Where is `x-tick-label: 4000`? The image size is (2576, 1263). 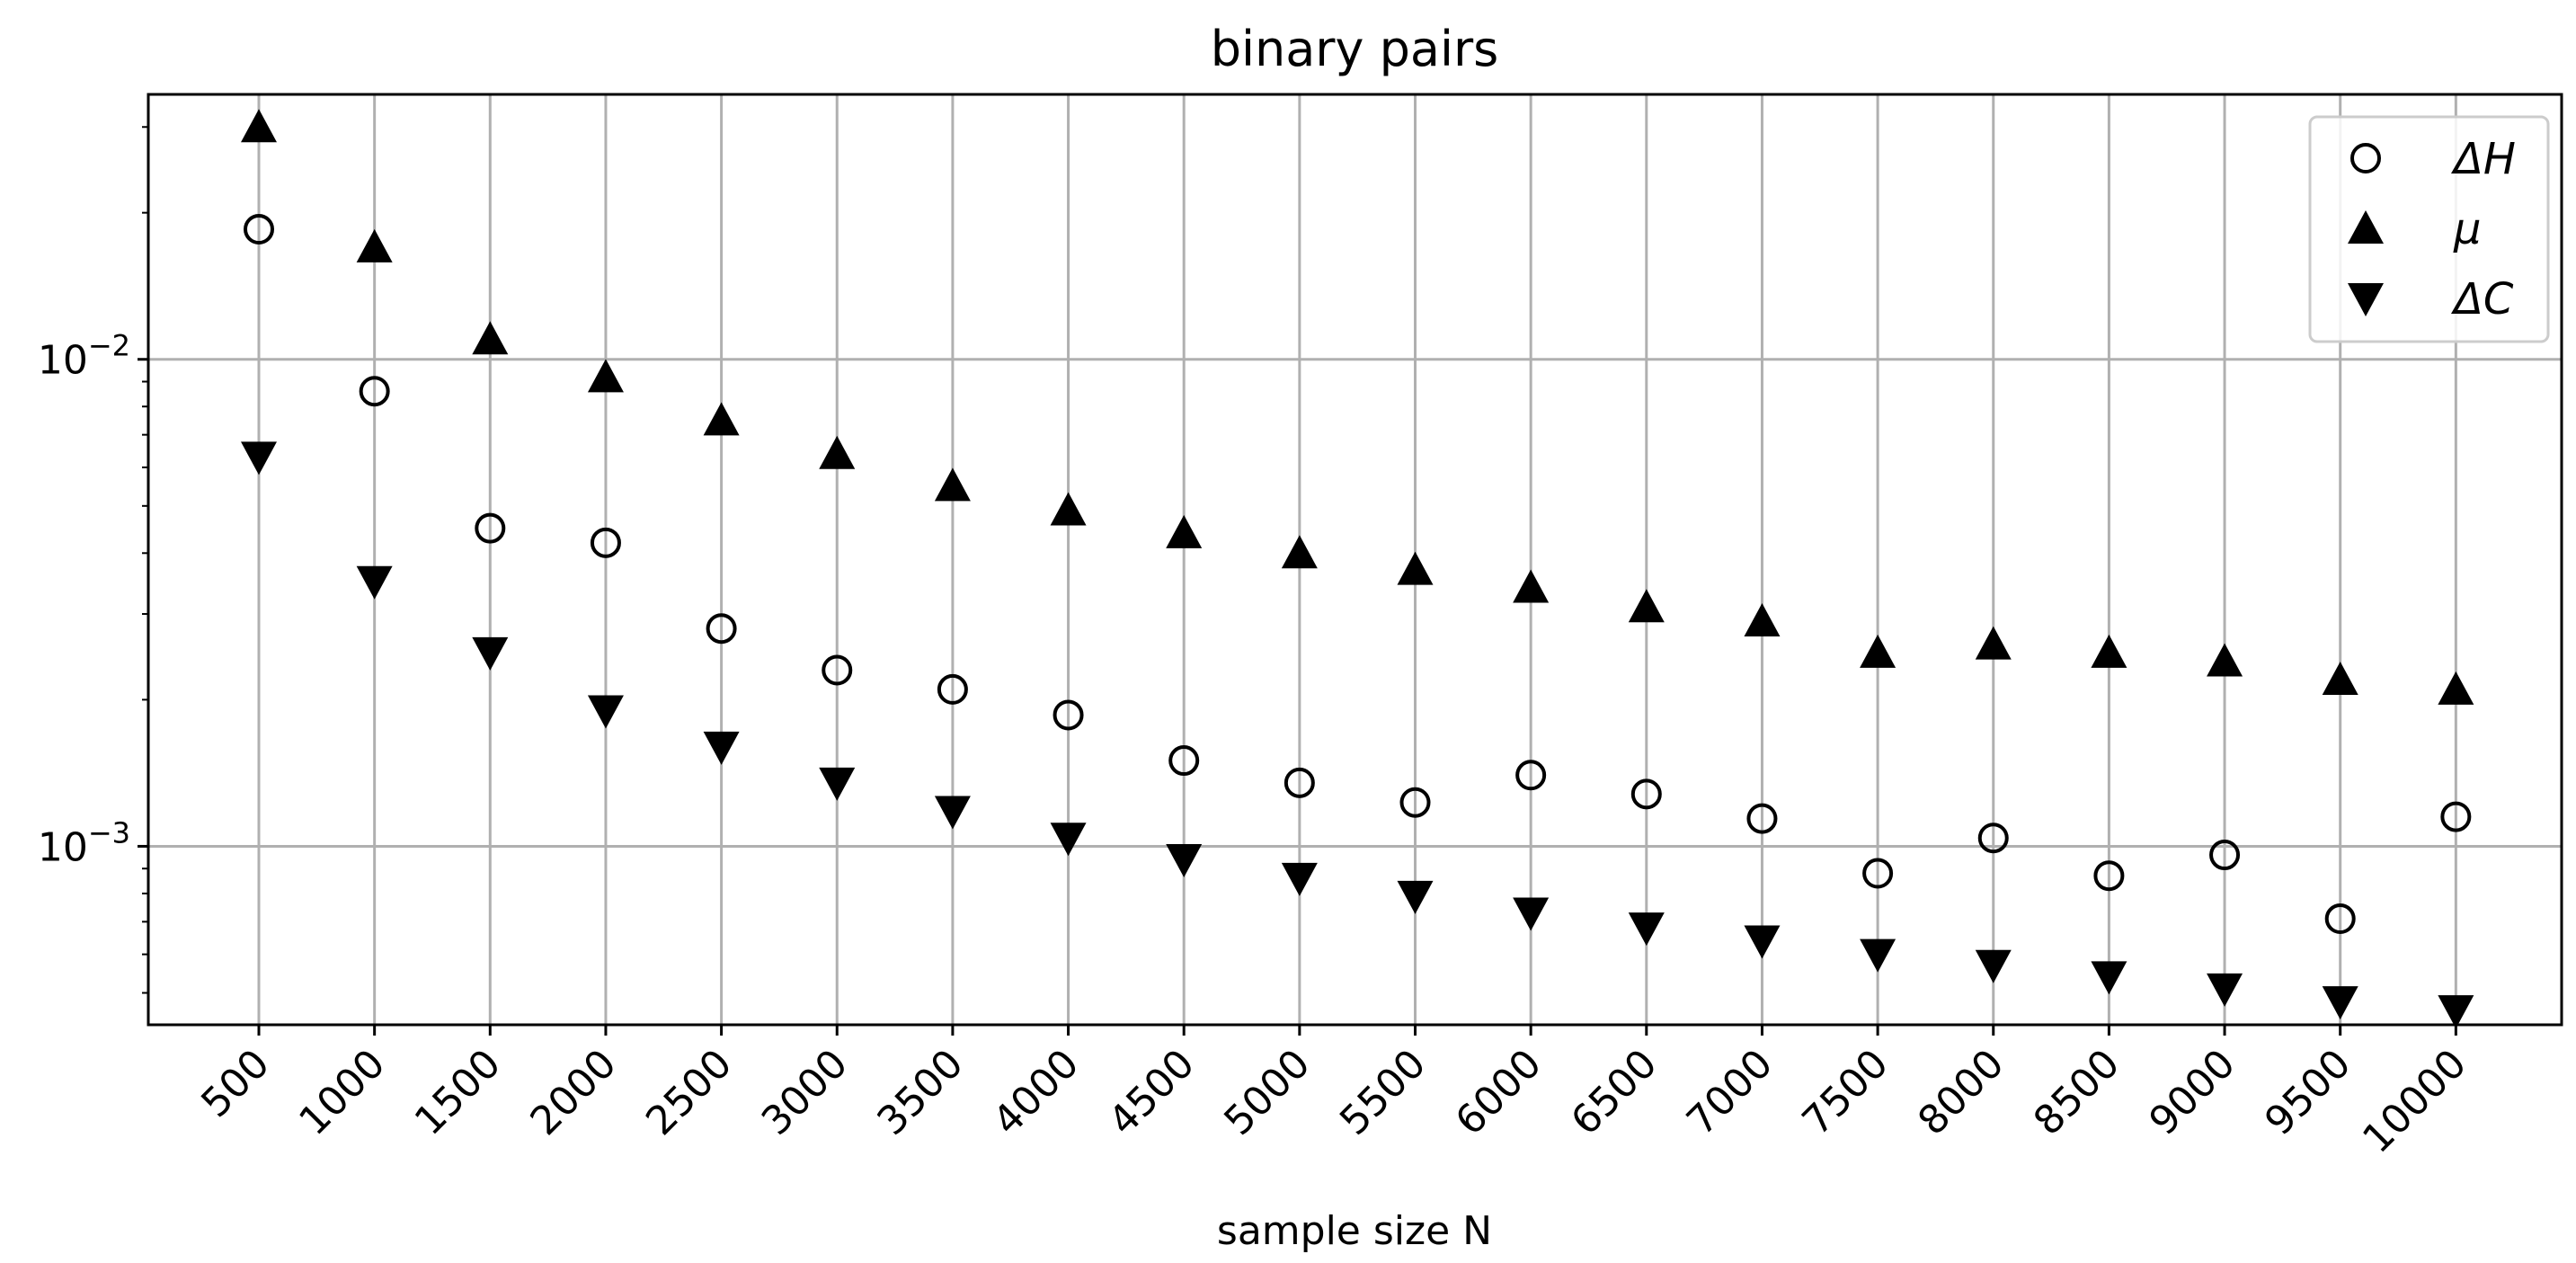 x-tick-label: 4000 is located at coordinates (1036, 1092).